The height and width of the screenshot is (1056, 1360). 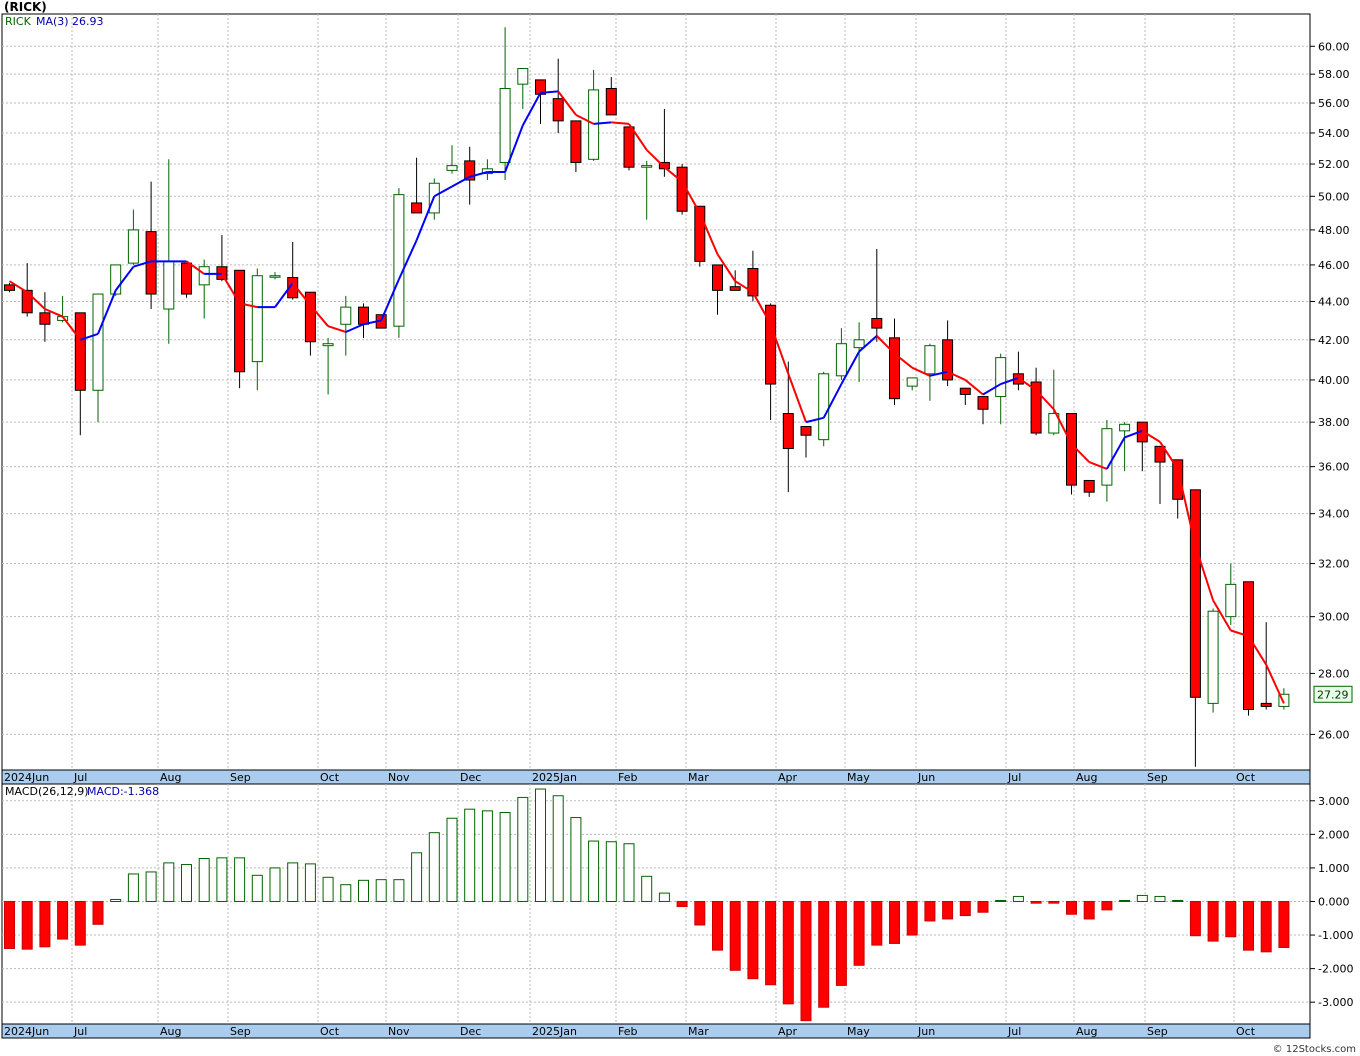 What do you see at coordinates (858, 1031) in the screenshot?
I see `macd-x-tick-label: May` at bounding box center [858, 1031].